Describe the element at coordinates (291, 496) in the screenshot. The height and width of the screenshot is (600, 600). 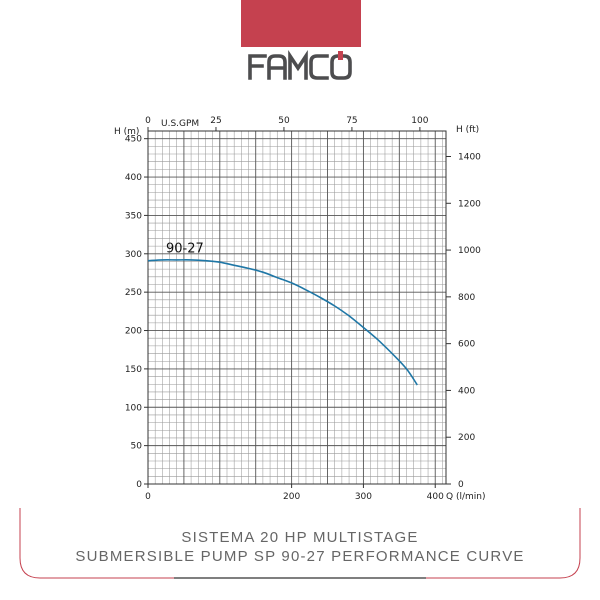
I see `bottom-tick-label: 200` at that location.